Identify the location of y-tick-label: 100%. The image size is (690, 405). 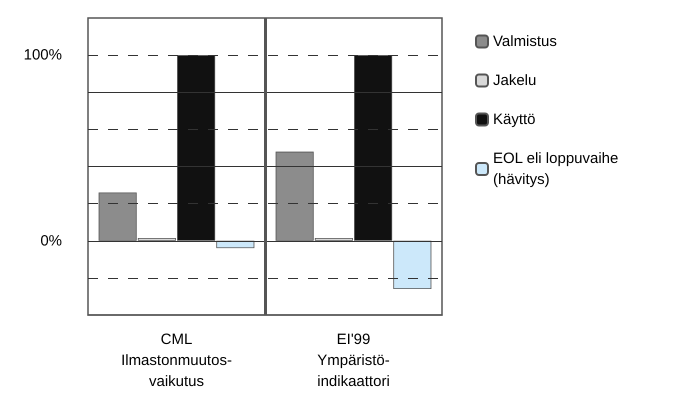
(43, 55).